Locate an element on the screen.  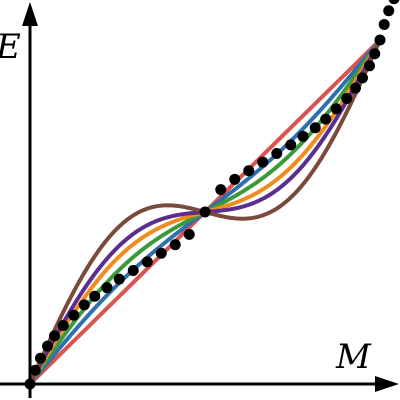
x-axis-arrow-icon is located at coordinates (387, 384).